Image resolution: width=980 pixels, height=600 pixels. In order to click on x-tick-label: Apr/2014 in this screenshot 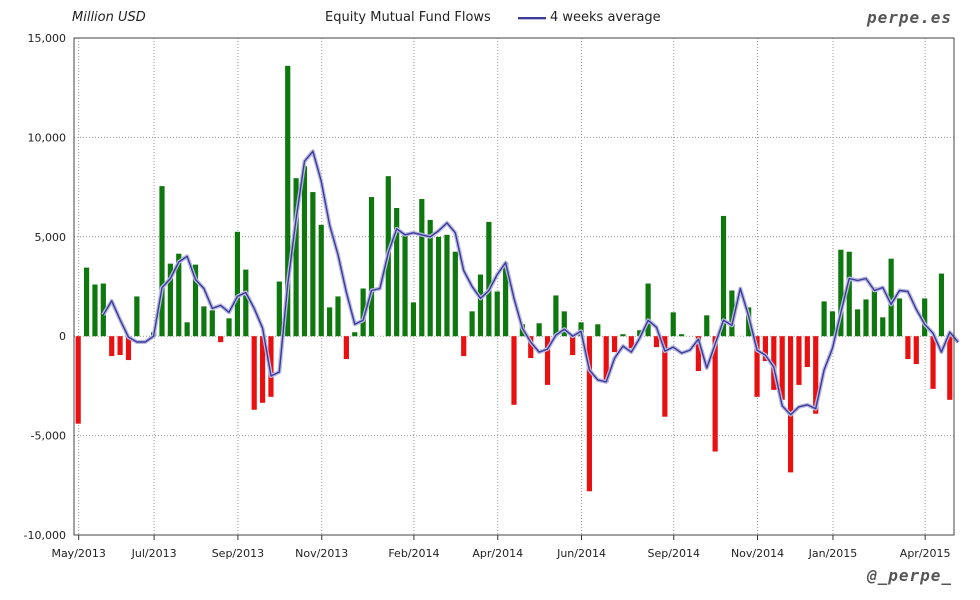, I will do `click(497, 553)`.